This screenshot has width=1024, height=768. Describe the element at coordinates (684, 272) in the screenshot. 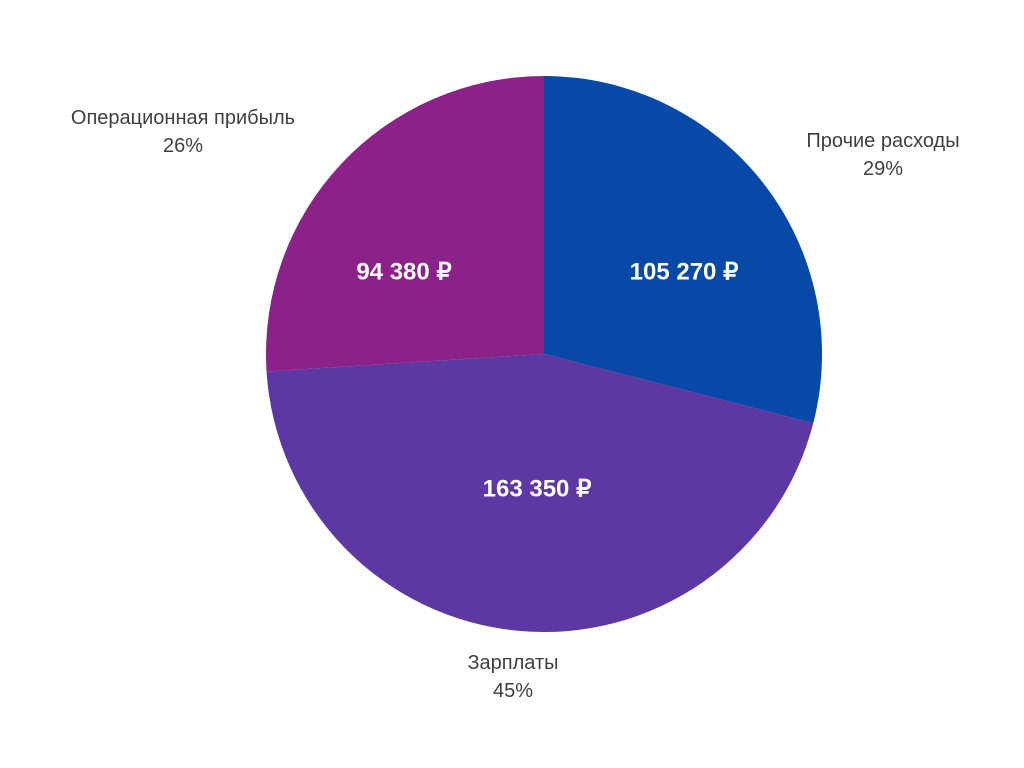

I see `slice-value-other-expenses: 105 270 ₽` at that location.